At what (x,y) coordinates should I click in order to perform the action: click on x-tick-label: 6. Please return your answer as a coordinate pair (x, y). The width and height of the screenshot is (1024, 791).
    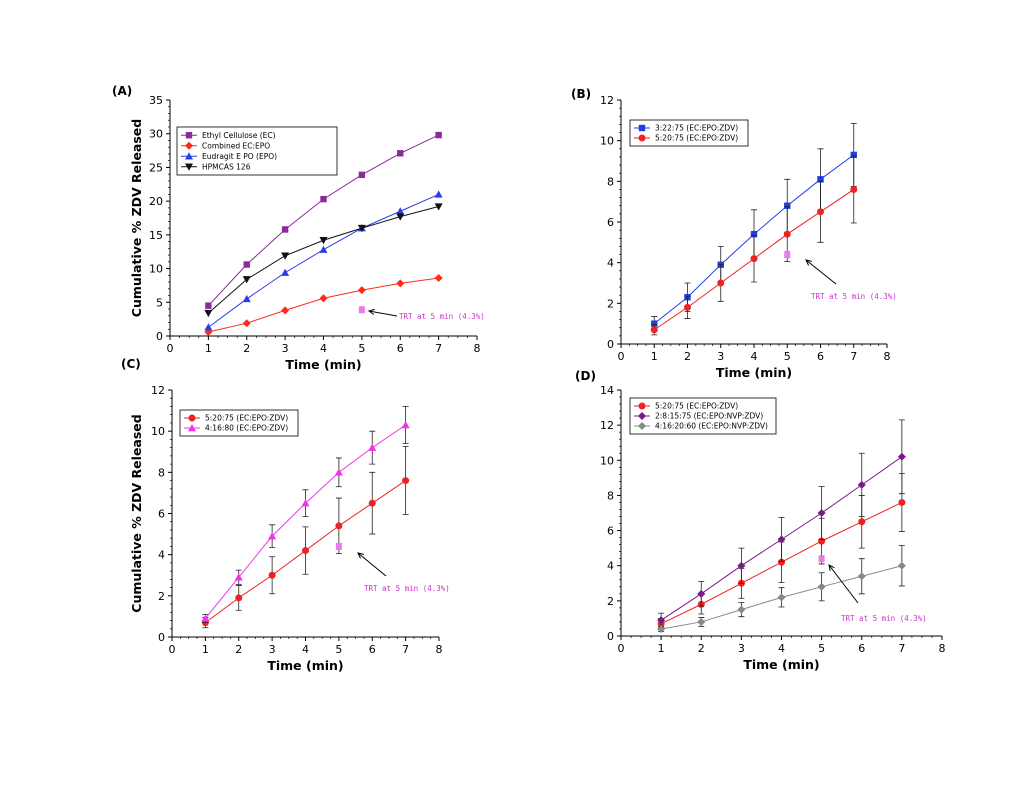
    Looking at the image, I should click on (820, 356).